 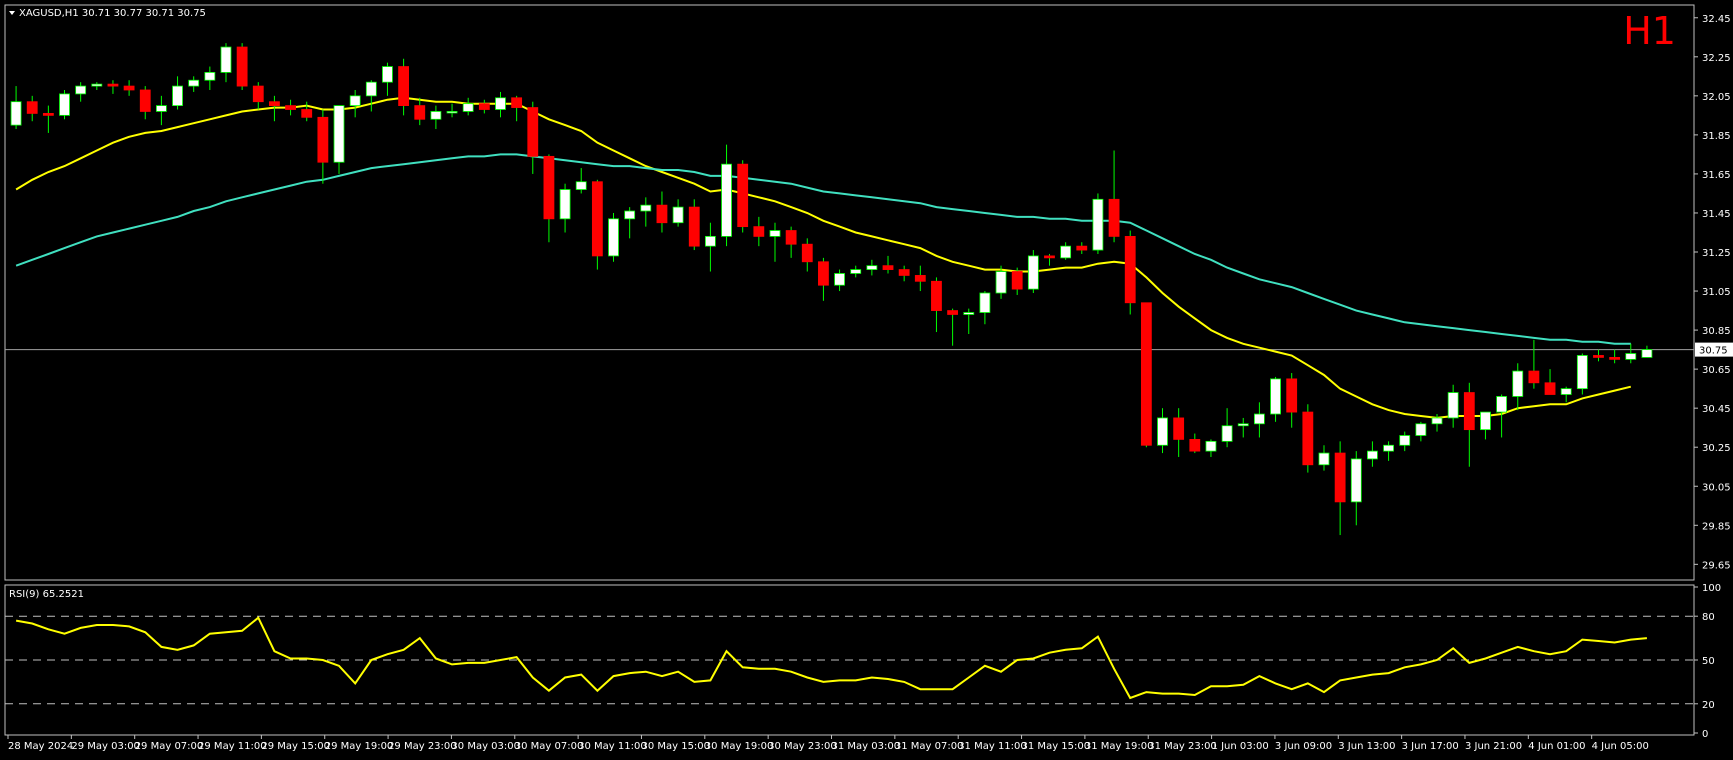 I want to click on rsi-tick-label: 100, so click(x=1711, y=588).